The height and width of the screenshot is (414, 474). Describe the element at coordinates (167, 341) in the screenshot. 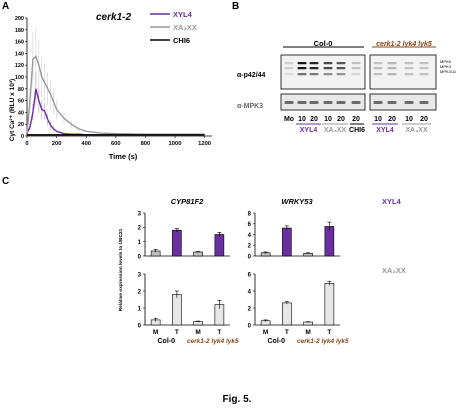

I see `c-group-col0: Col-0` at that location.